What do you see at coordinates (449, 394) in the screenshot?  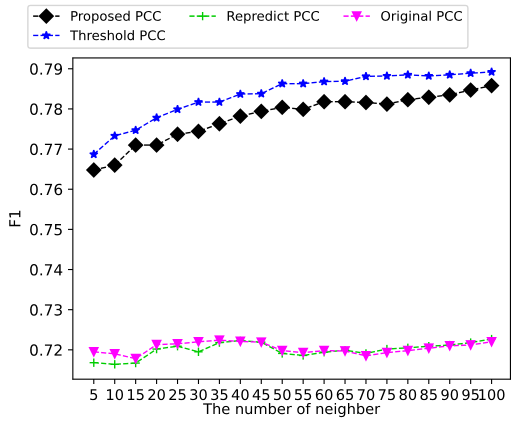 I see `x-tick-label: 90` at bounding box center [449, 394].